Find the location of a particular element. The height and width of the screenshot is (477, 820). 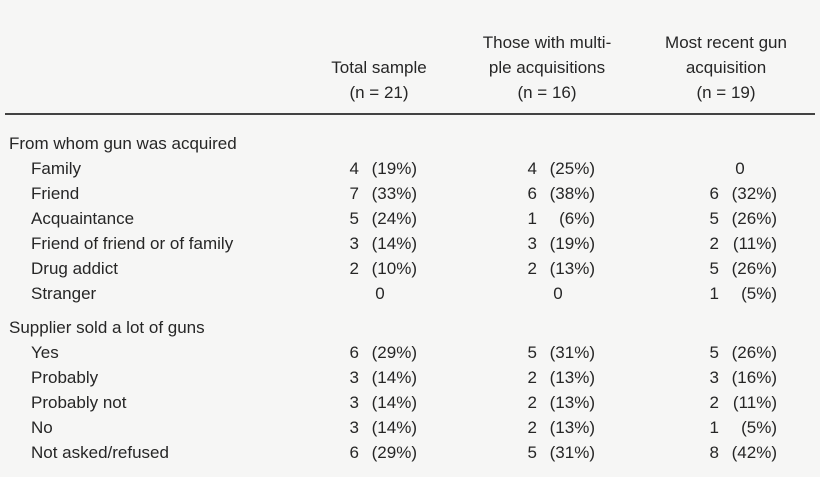

percent-value: (42%) is located at coordinates (754, 452).